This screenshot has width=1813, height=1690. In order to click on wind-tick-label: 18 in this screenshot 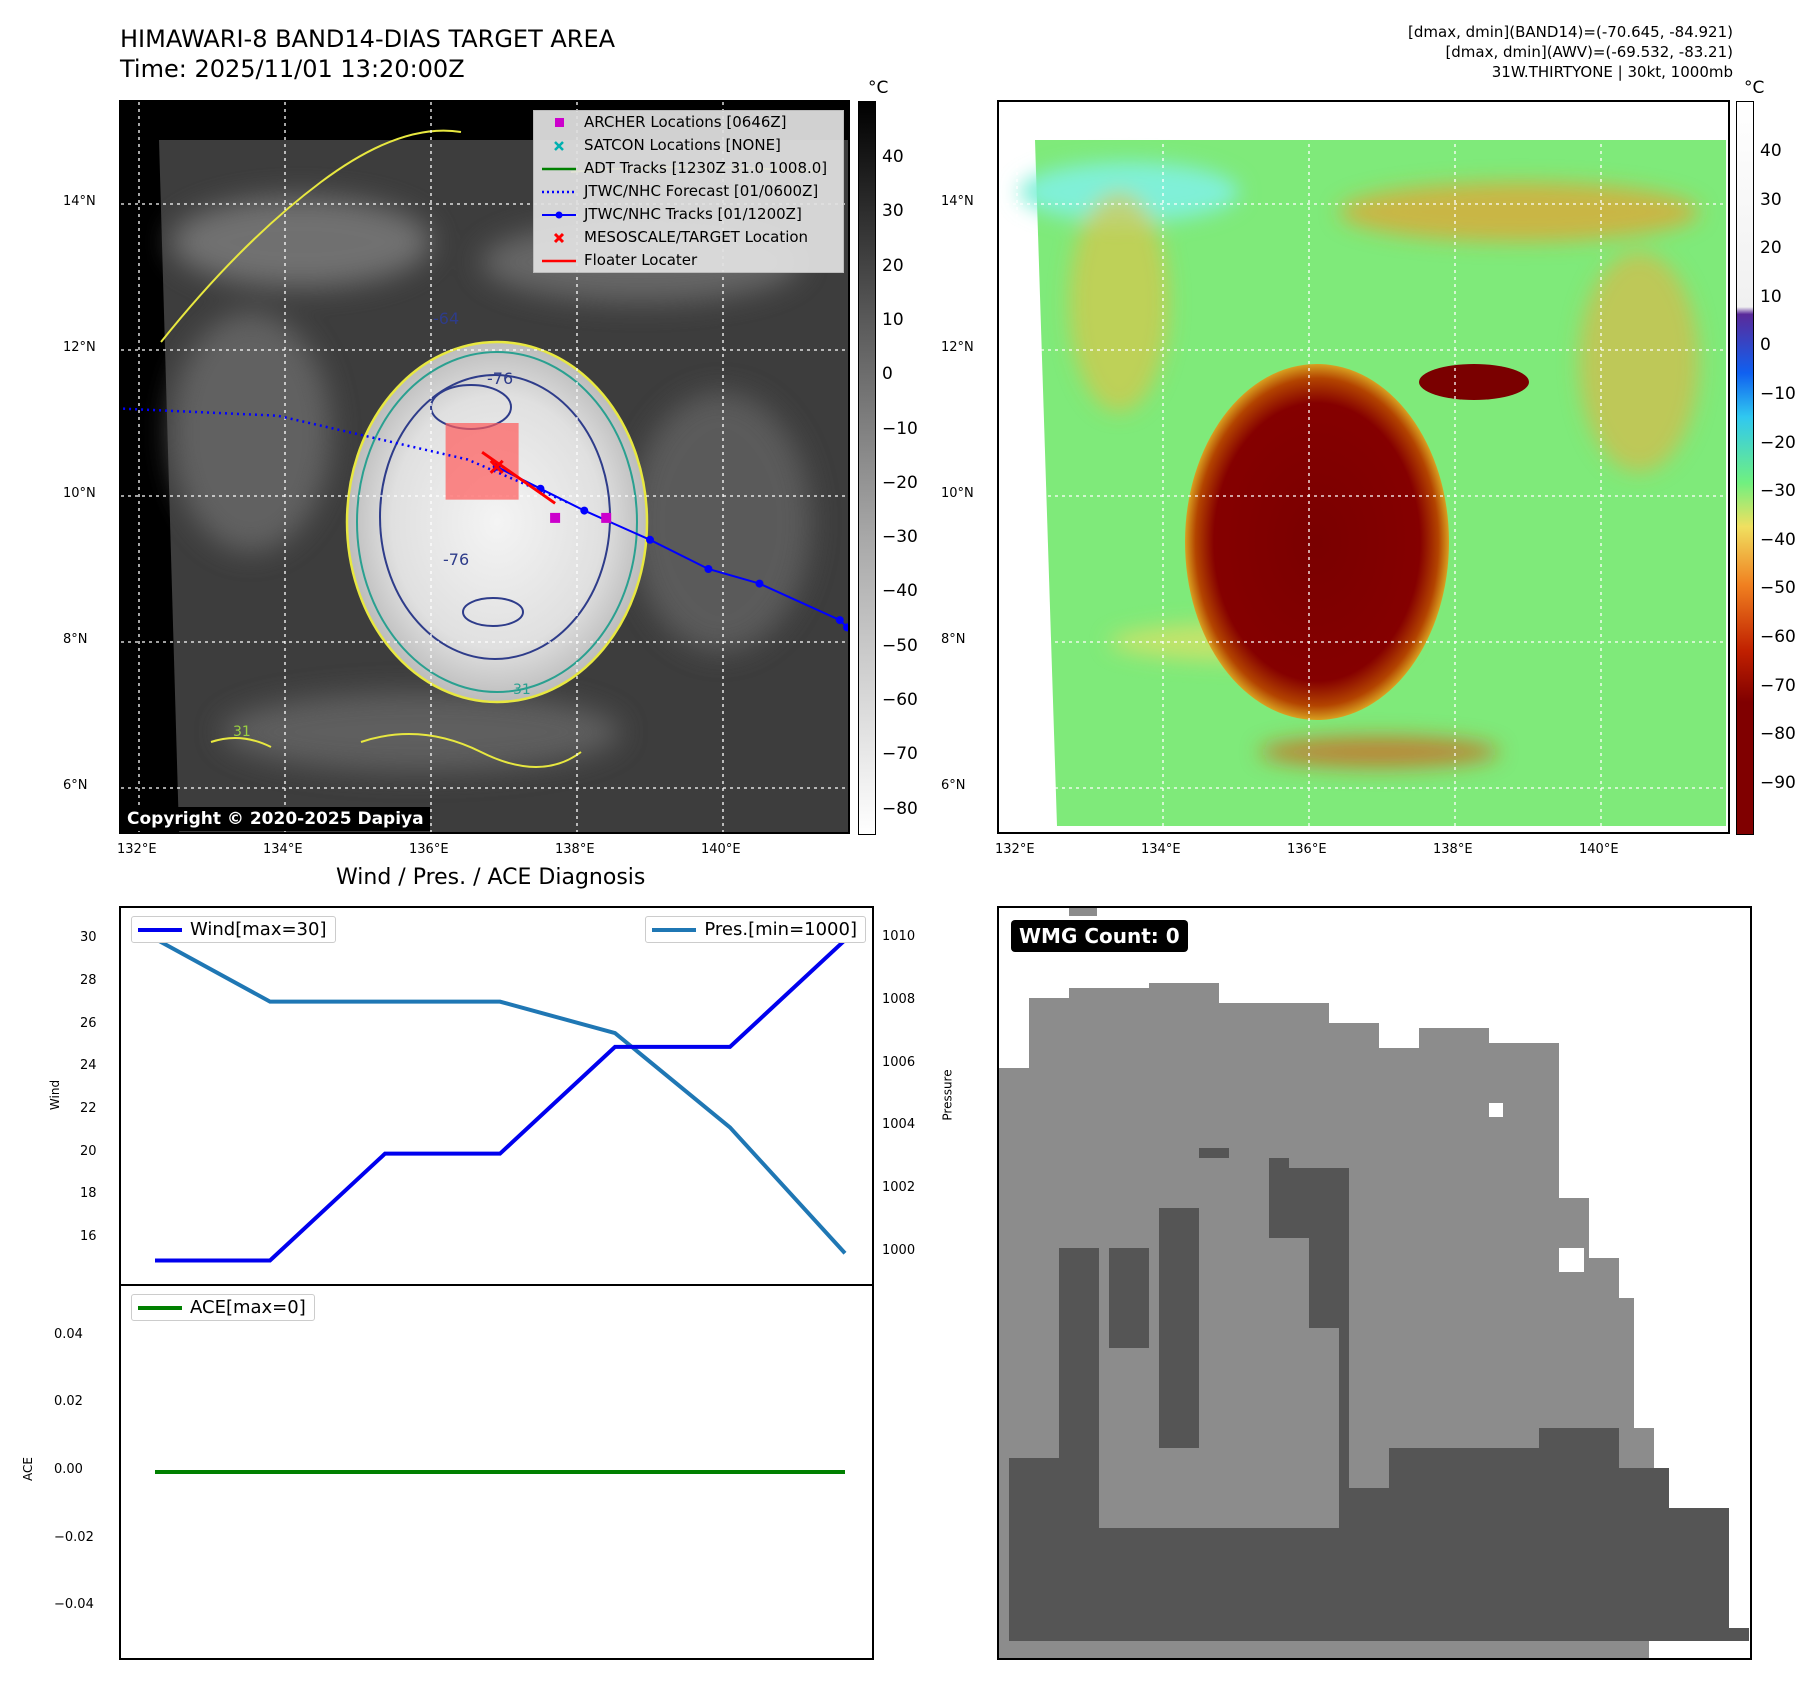, I will do `click(88, 1194)`.